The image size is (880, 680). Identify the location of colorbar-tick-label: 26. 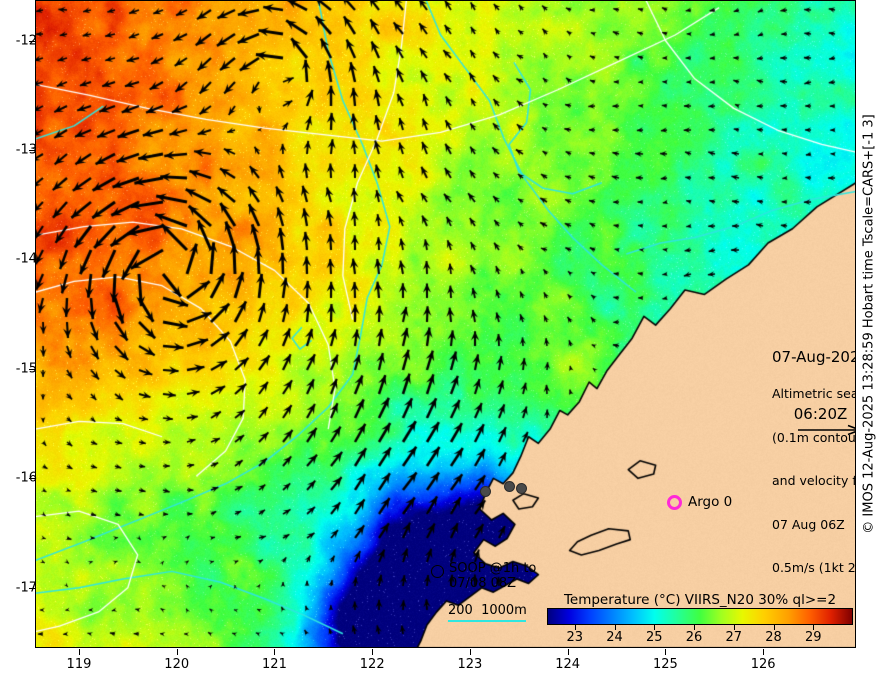
(694, 637).